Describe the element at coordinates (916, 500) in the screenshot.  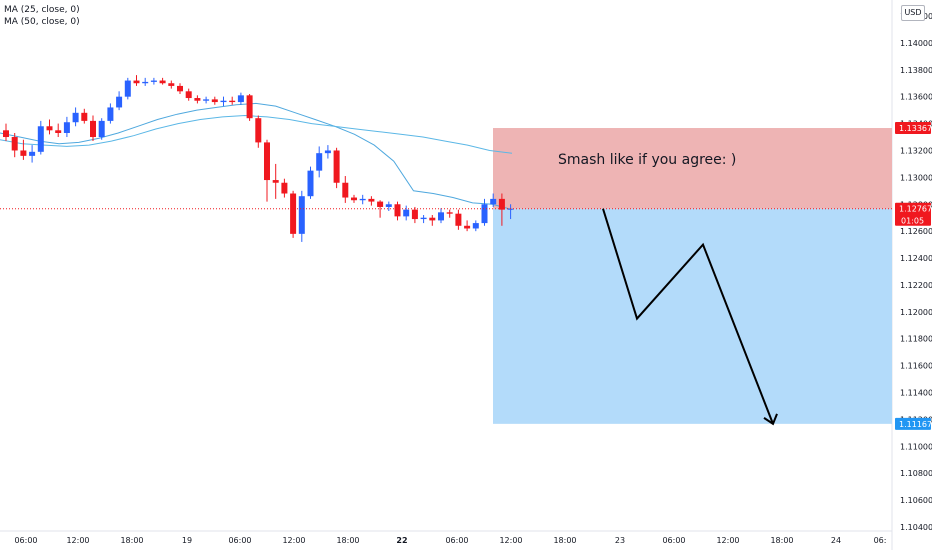
I see `price-tick-label: 1.10600` at that location.